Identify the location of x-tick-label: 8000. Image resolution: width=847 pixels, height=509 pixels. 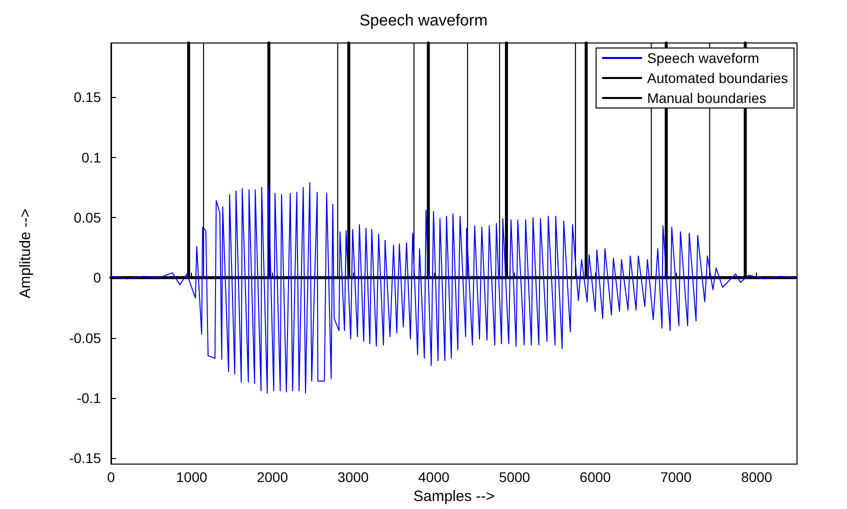
(756, 477).